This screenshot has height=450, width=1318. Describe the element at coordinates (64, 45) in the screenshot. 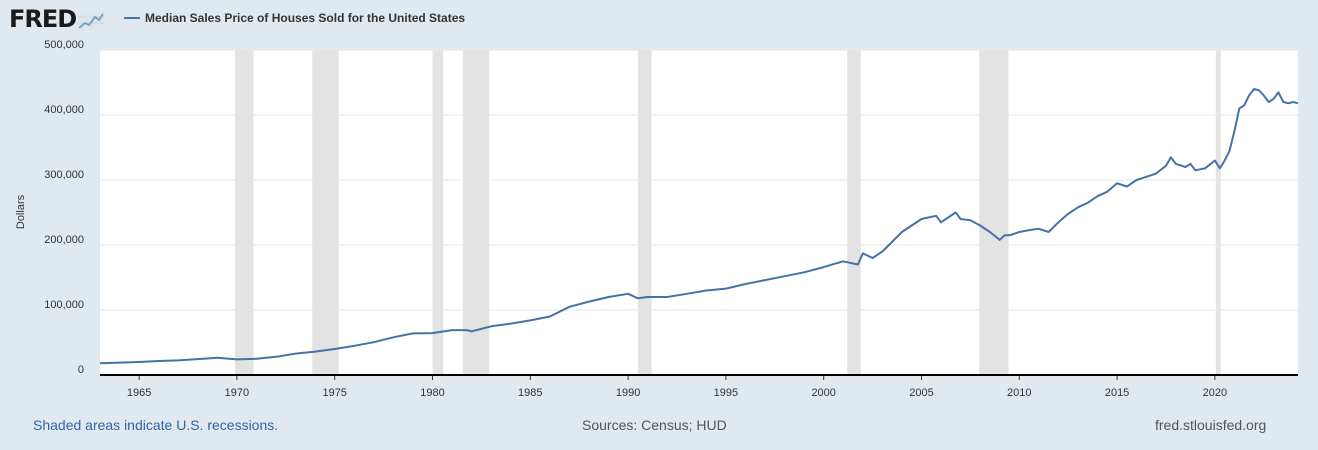

I see `y-tick-label: 500,000` at that location.